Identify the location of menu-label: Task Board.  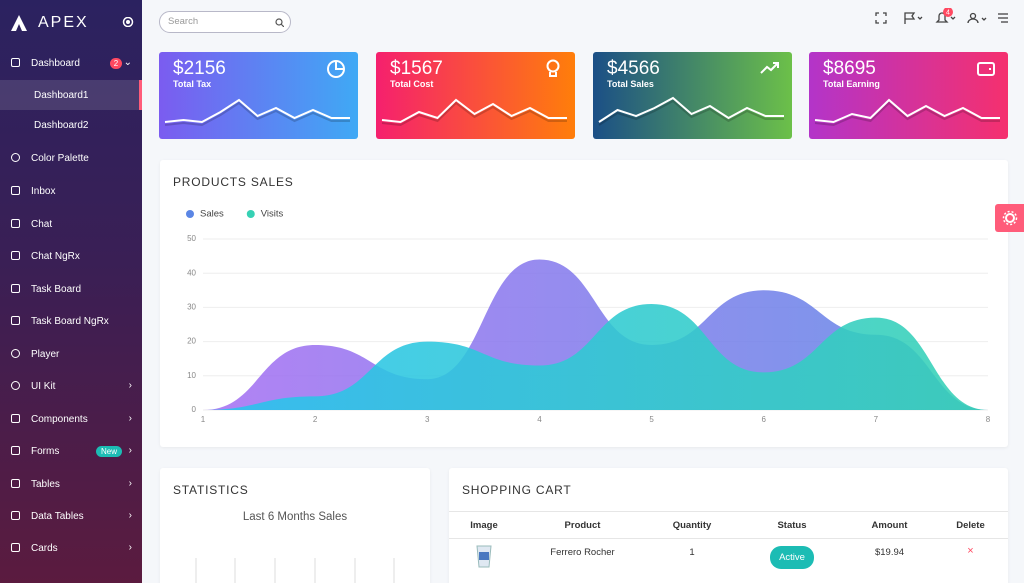
(56, 289).